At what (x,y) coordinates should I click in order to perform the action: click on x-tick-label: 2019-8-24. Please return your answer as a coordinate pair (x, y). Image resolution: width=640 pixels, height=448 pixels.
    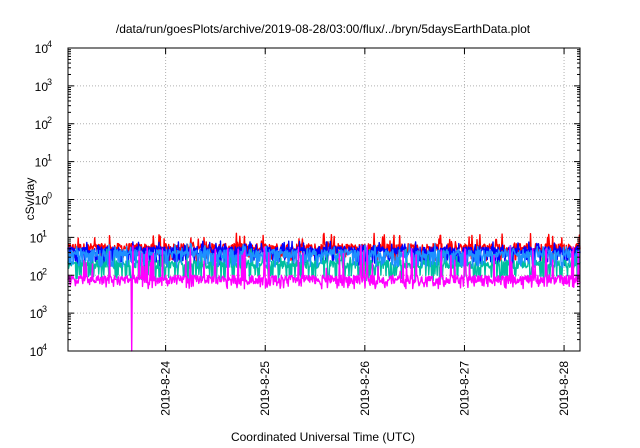
    Looking at the image, I should click on (166, 388).